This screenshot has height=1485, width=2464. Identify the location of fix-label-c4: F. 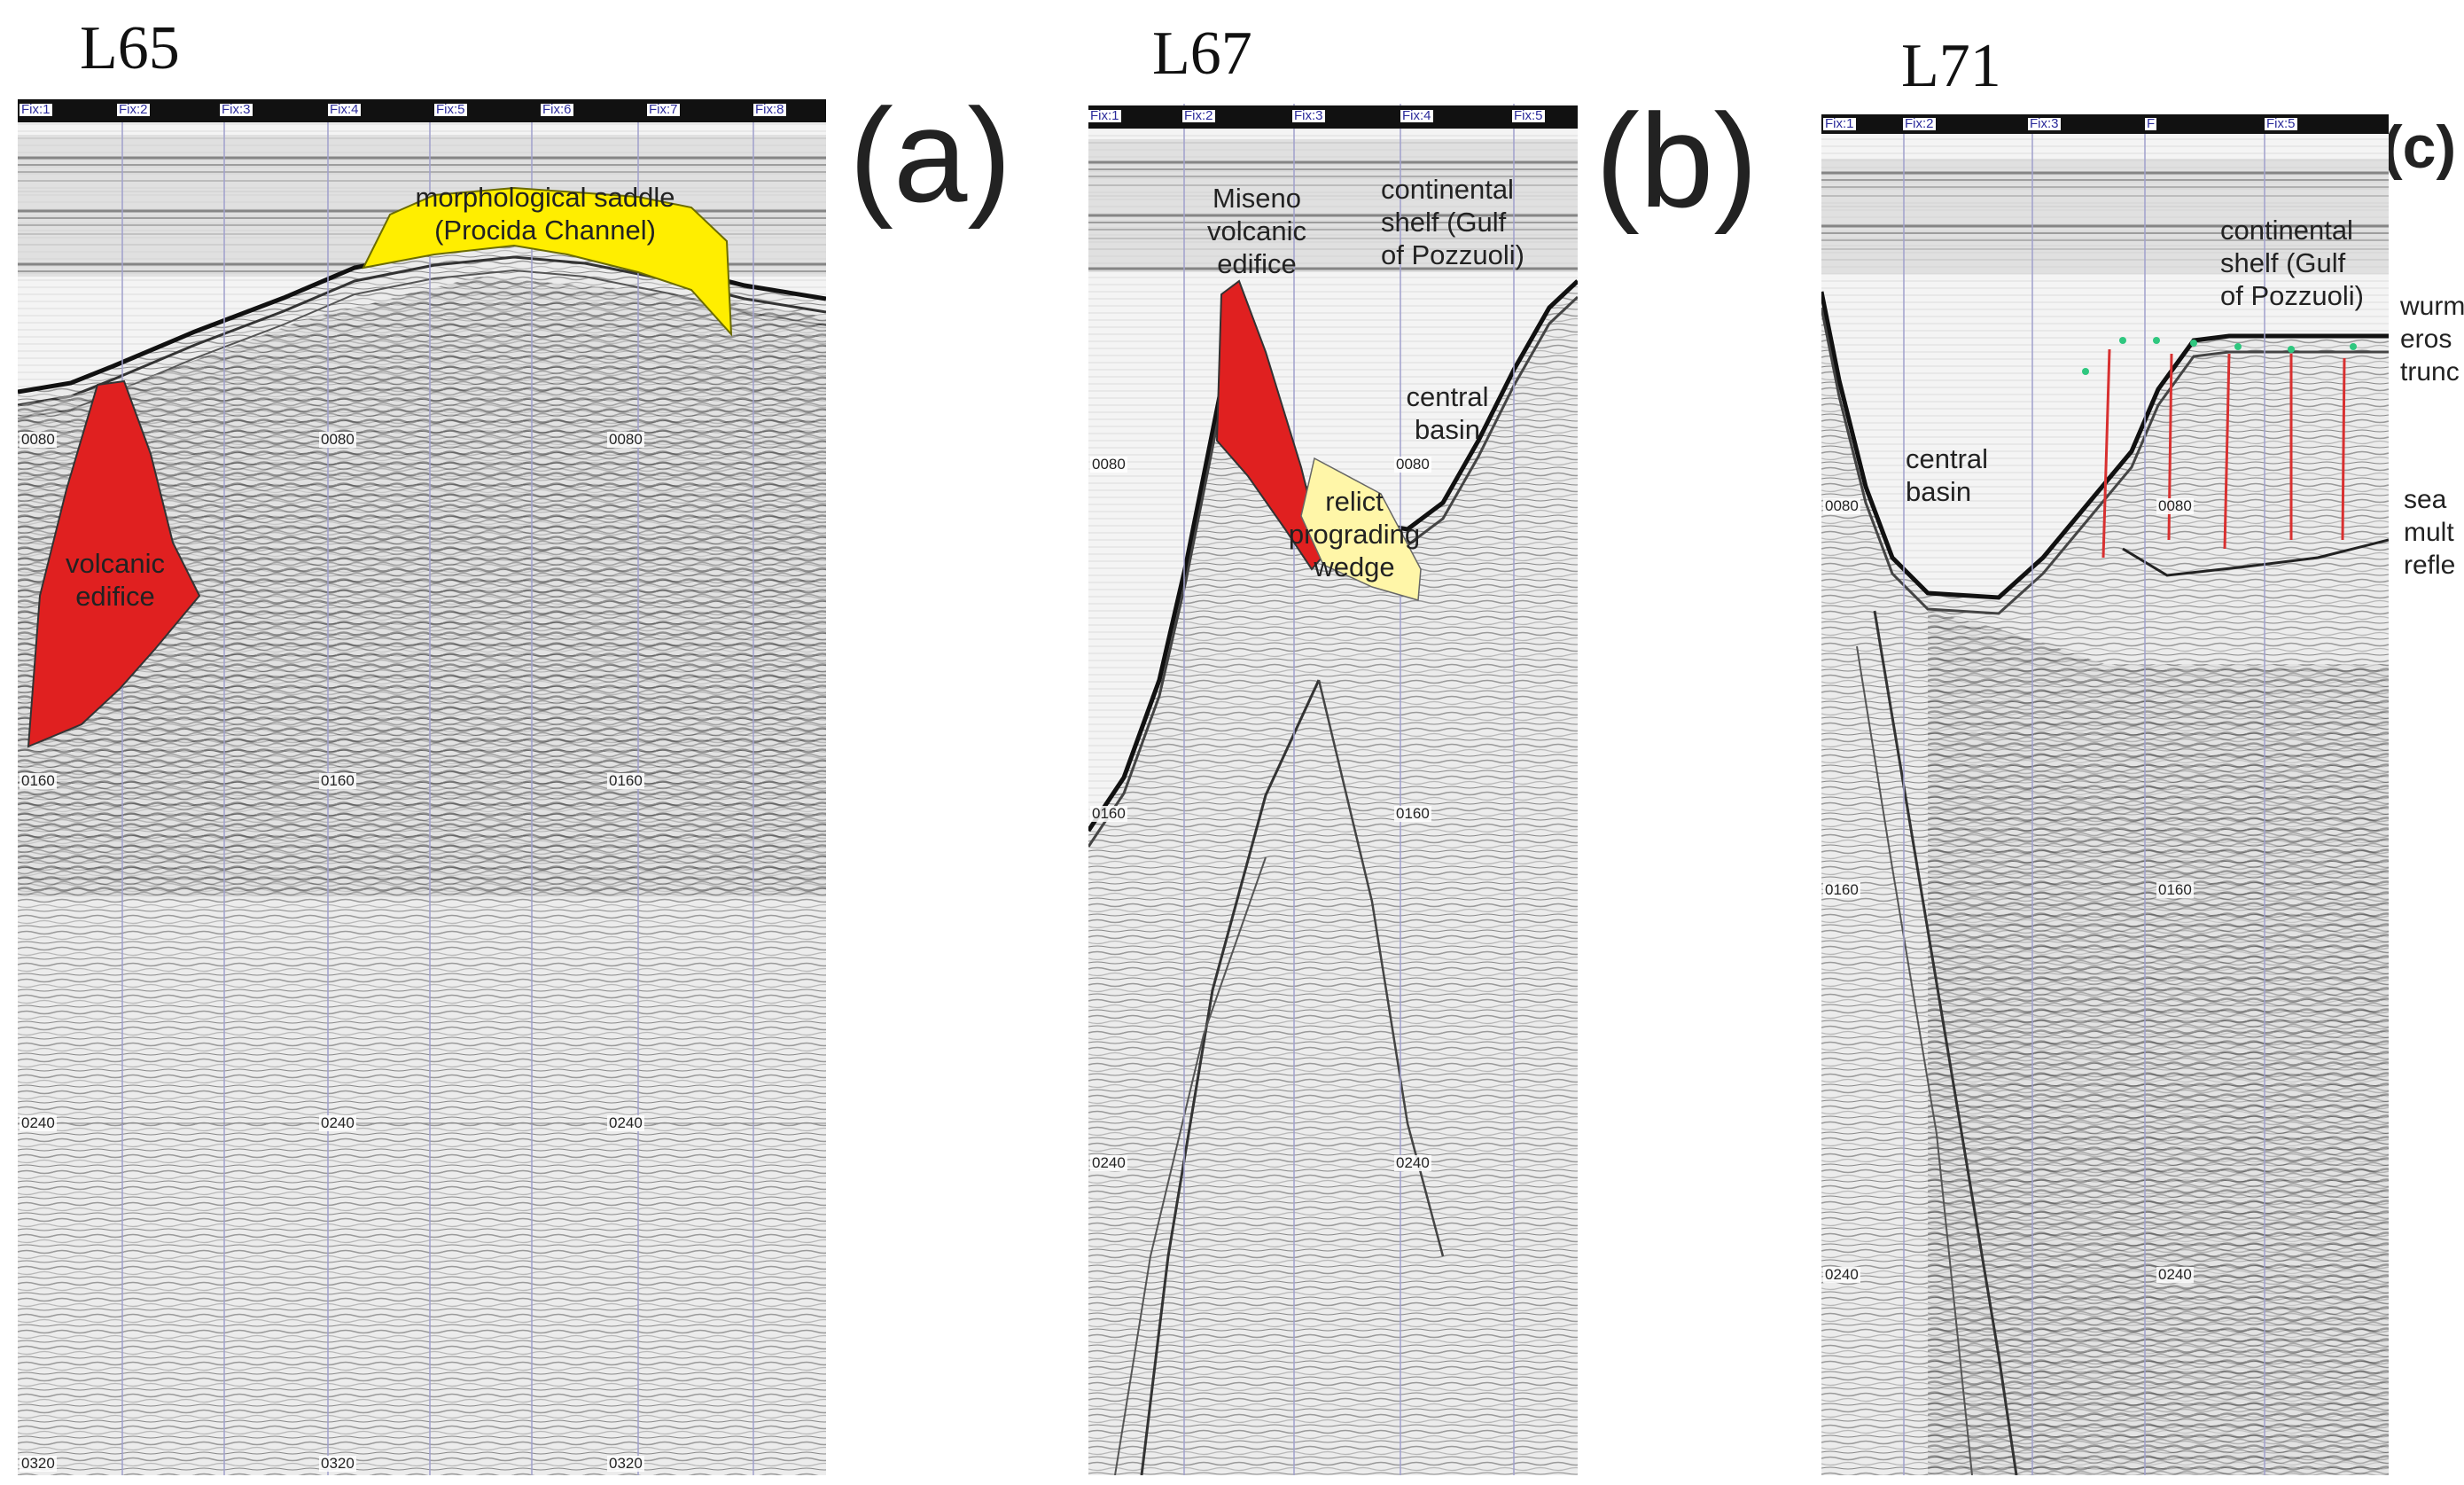
(2151, 124).